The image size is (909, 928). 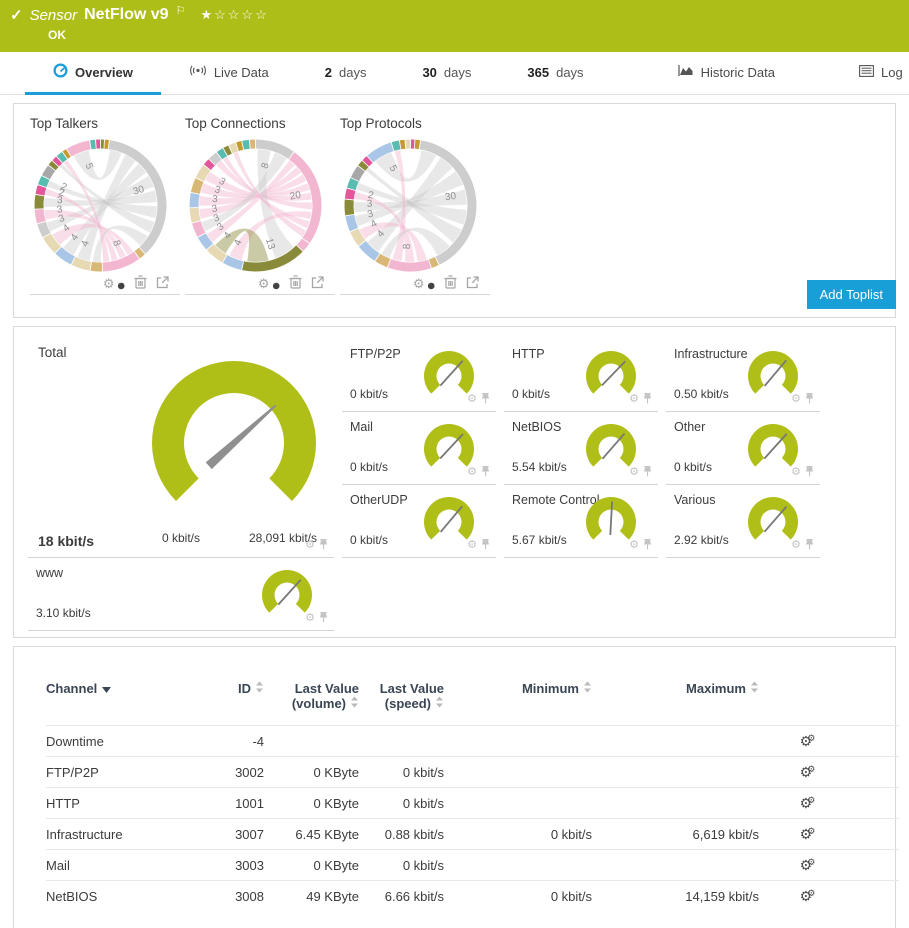 What do you see at coordinates (180, 10) in the screenshot?
I see `priority-flag-icon: ⚐` at bounding box center [180, 10].